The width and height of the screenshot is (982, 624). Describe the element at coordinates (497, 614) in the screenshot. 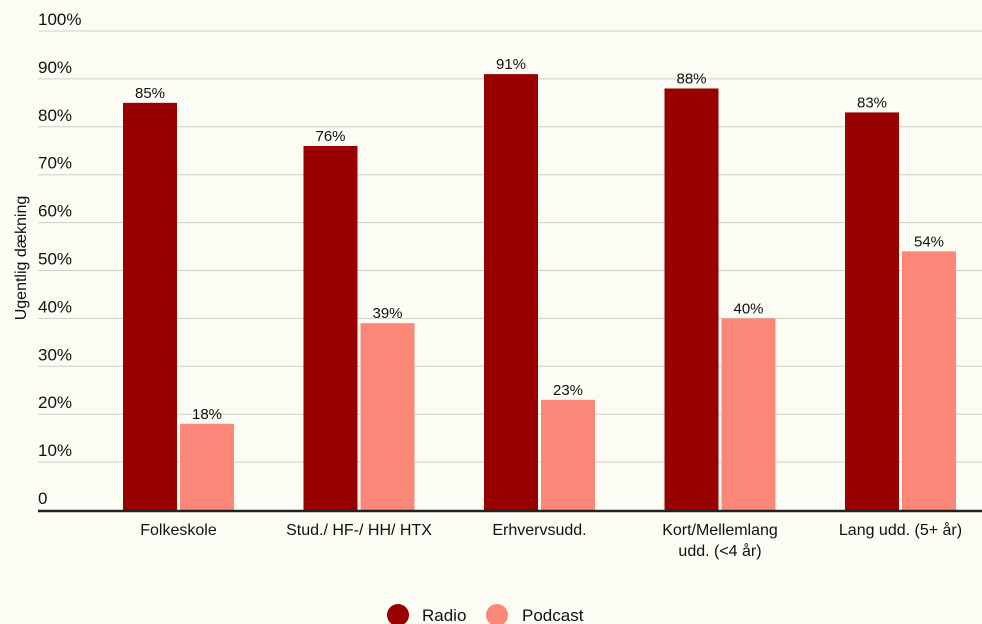

I see `legend-swatch-podcast` at that location.